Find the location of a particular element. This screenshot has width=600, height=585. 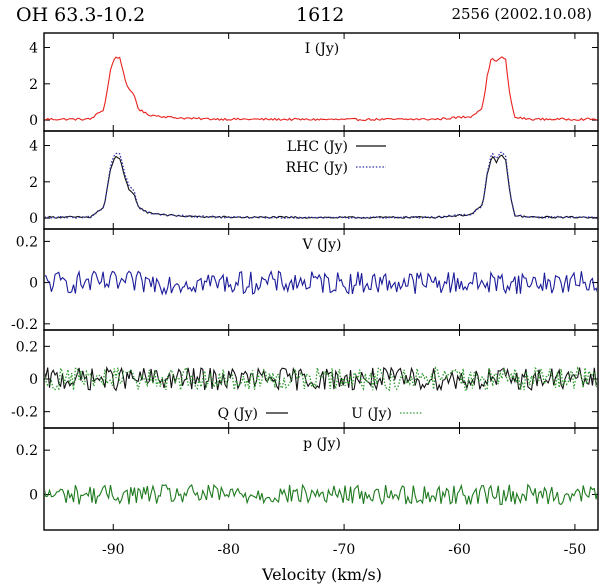

legend-label: U (Jy) is located at coordinates (371, 414).